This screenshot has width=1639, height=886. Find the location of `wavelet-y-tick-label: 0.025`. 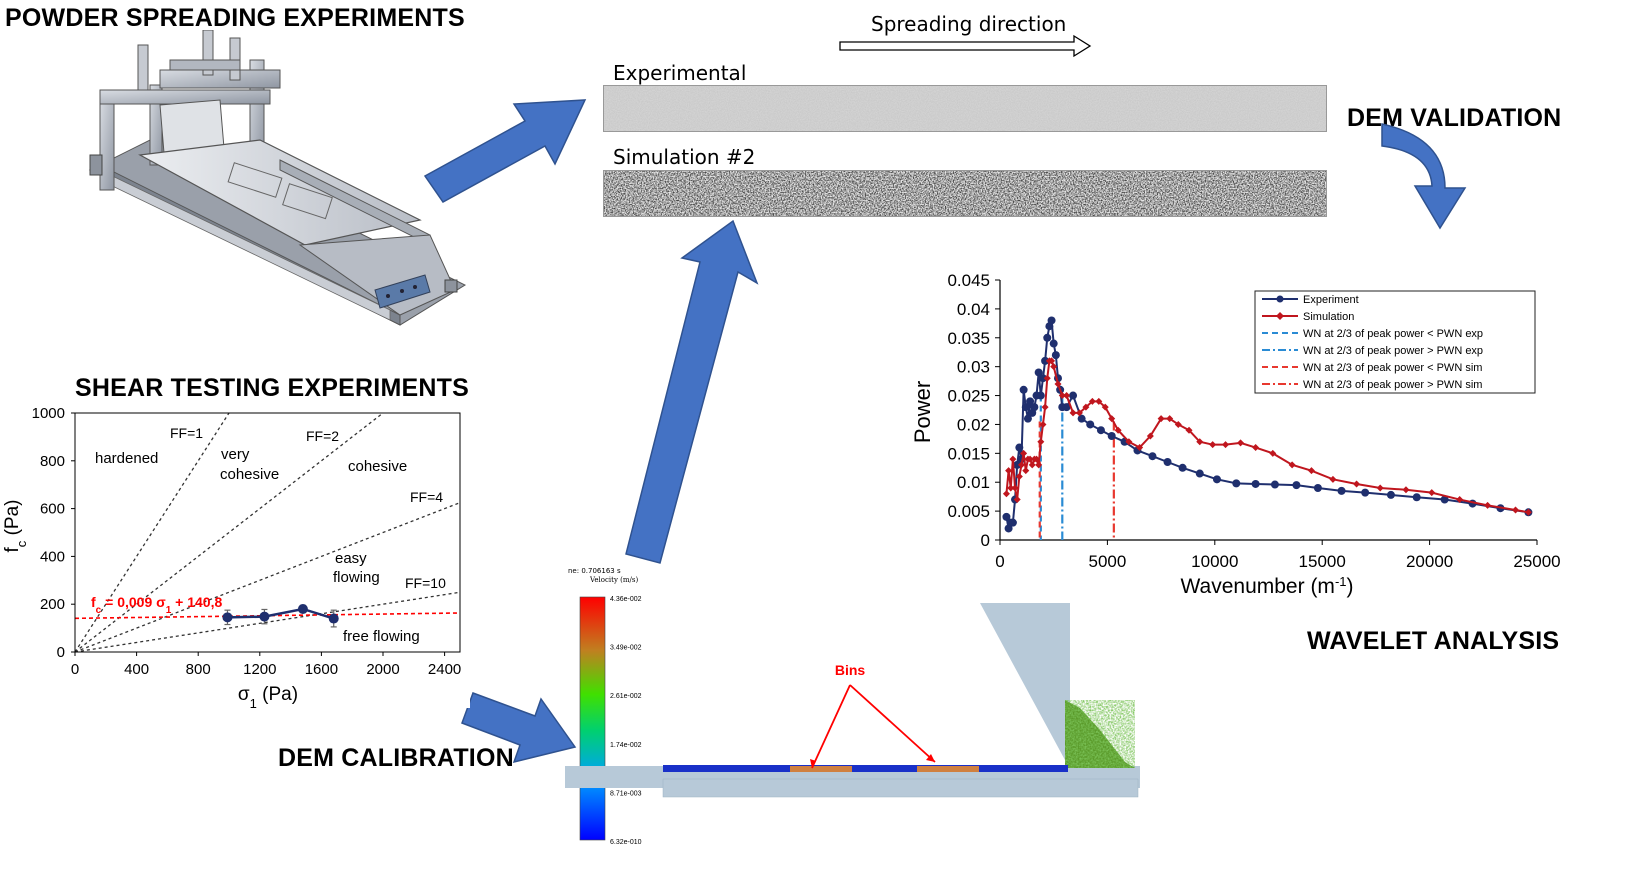

wavelet-y-tick-label: 0.025 is located at coordinates (968, 396).